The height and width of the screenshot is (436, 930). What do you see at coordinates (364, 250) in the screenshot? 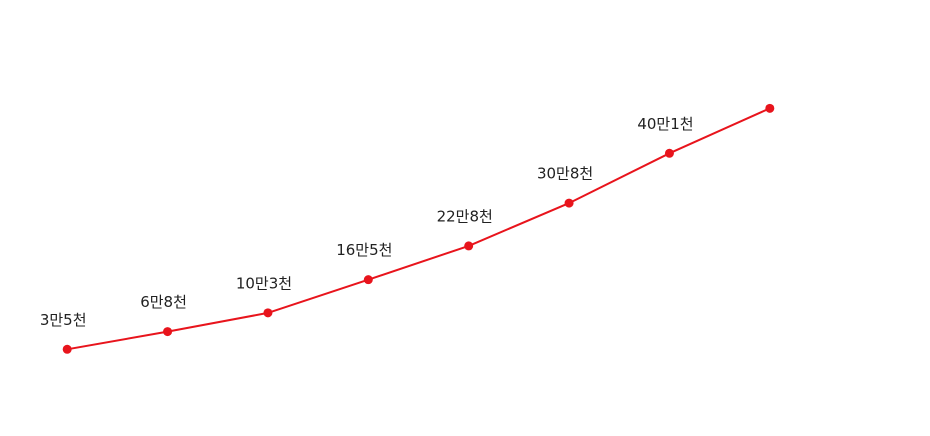
I see `data-label: 16만5천` at bounding box center [364, 250].